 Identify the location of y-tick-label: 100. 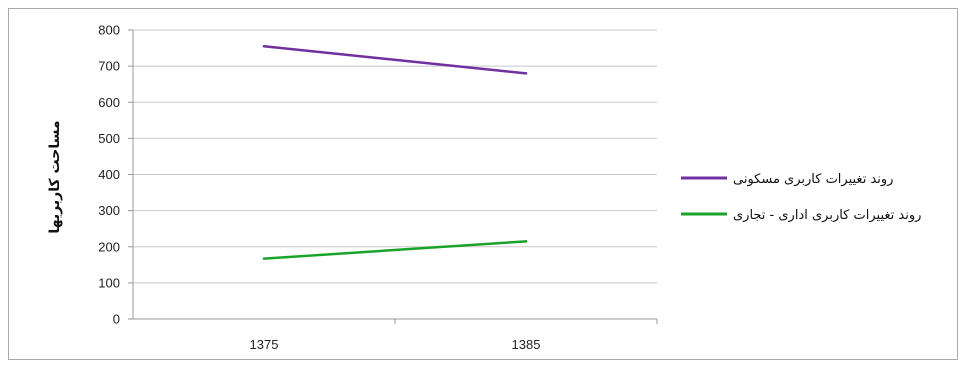
(109, 282).